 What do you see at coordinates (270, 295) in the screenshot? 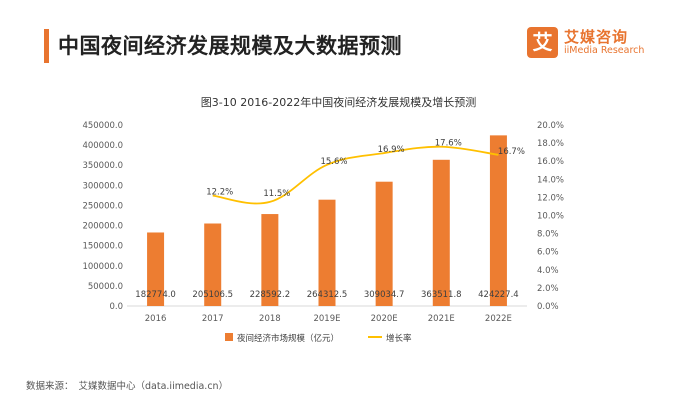
I see `bar-value-label: 228592.2` at bounding box center [270, 295].